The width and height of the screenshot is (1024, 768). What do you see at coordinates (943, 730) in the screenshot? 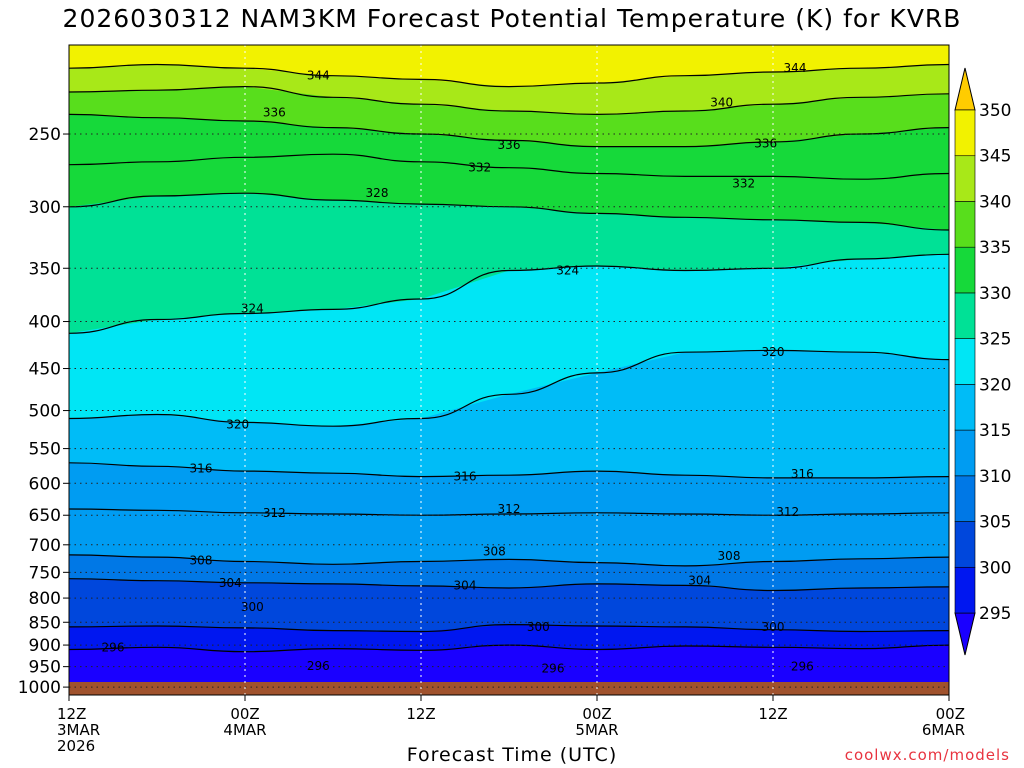
I see `x-tick-label: 6MAR` at bounding box center [943, 730].